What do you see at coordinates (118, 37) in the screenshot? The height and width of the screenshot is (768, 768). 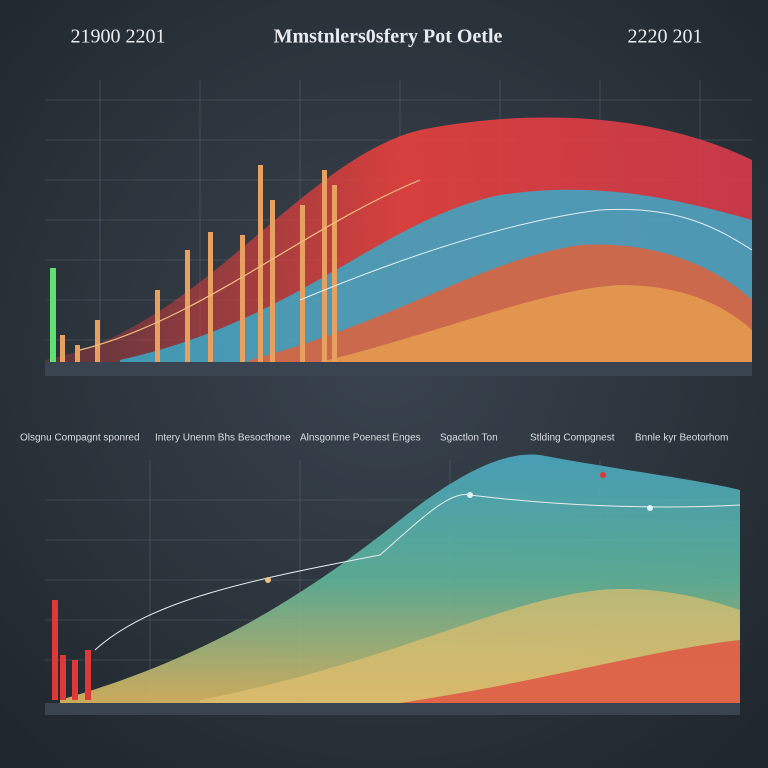 I see `header-left: 21900 2201` at bounding box center [118, 37].